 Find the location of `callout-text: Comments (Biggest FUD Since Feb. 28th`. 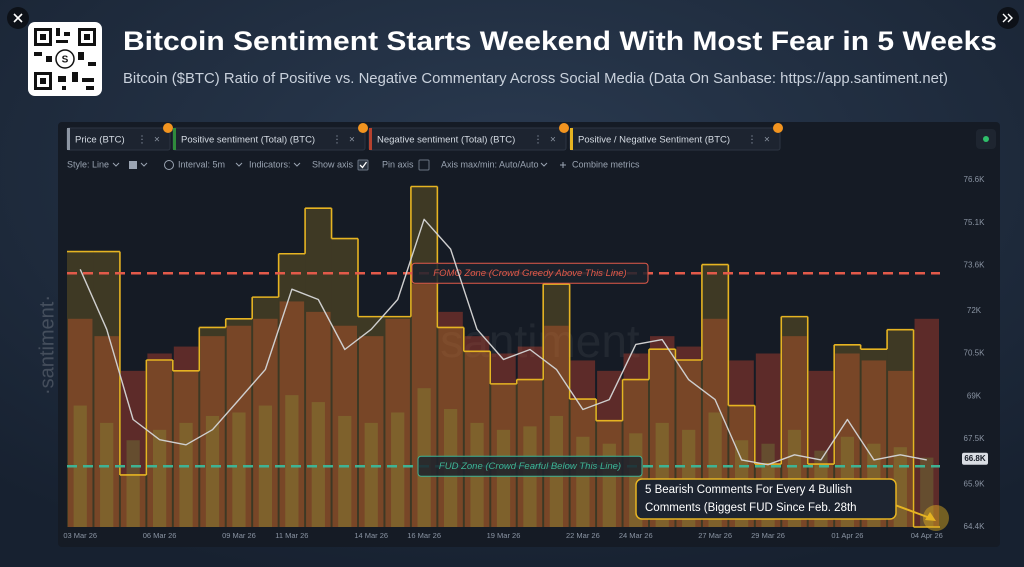

callout-text: Comments (Biggest FUD Since Feb. 28th is located at coordinates (751, 508).